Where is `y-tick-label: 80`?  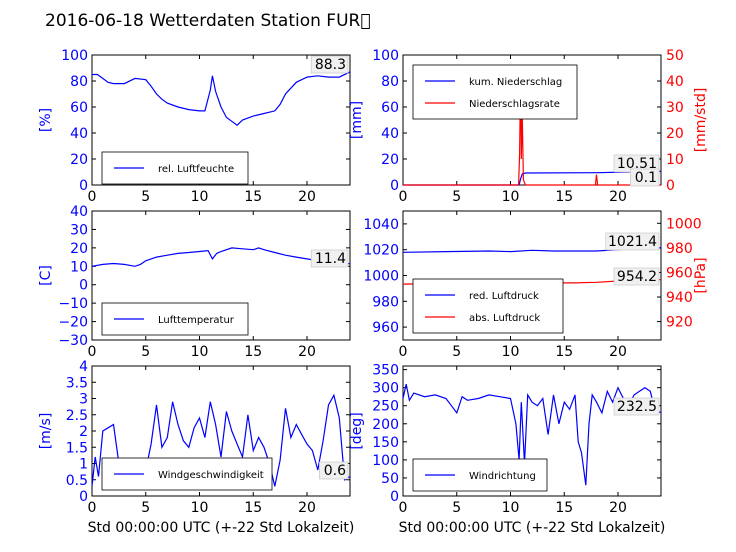 y-tick-label: 80 is located at coordinates (390, 82).